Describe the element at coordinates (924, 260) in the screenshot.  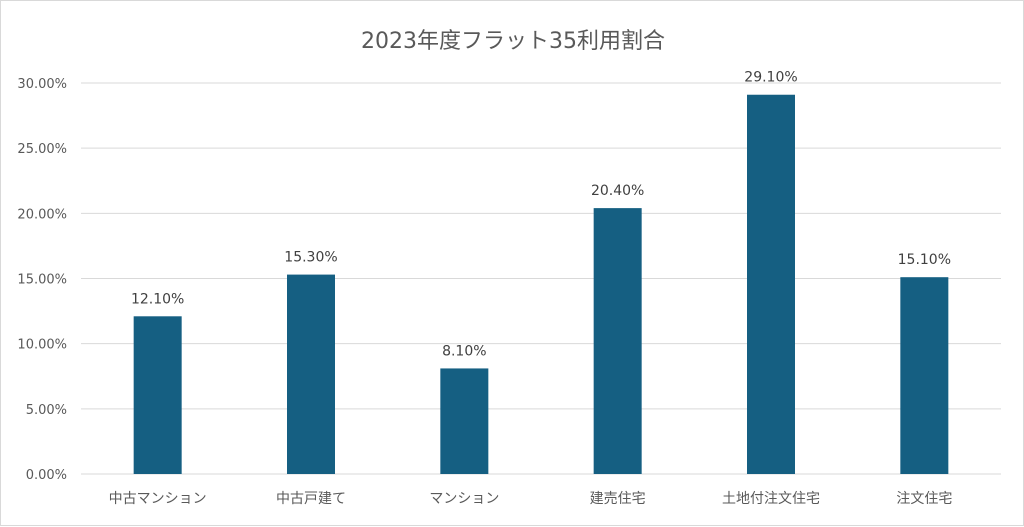
I see `data-label: 15.10%` at that location.